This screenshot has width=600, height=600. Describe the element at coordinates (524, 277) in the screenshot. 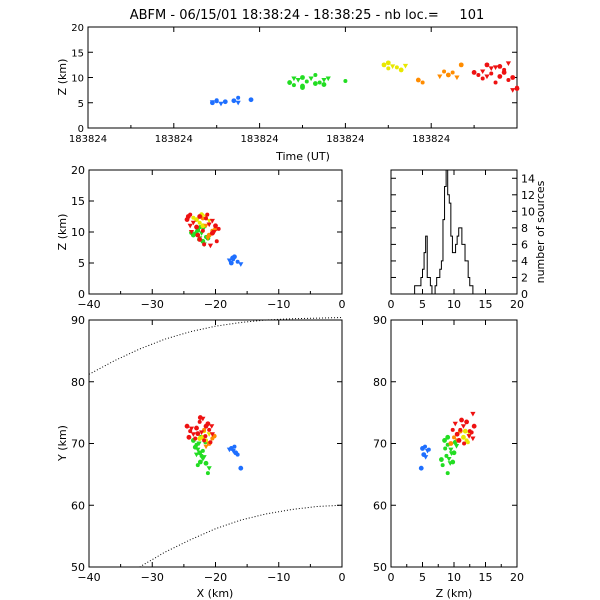

I see `y-tick-label: 2` at that location.